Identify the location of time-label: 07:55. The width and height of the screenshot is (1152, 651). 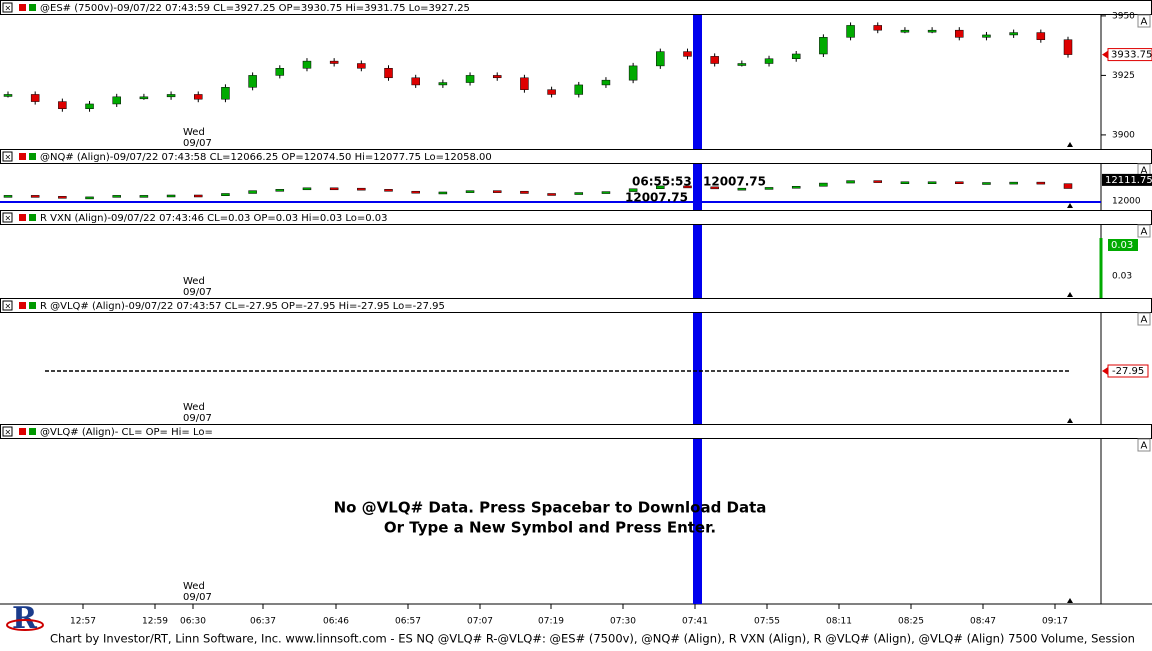
(767, 622).